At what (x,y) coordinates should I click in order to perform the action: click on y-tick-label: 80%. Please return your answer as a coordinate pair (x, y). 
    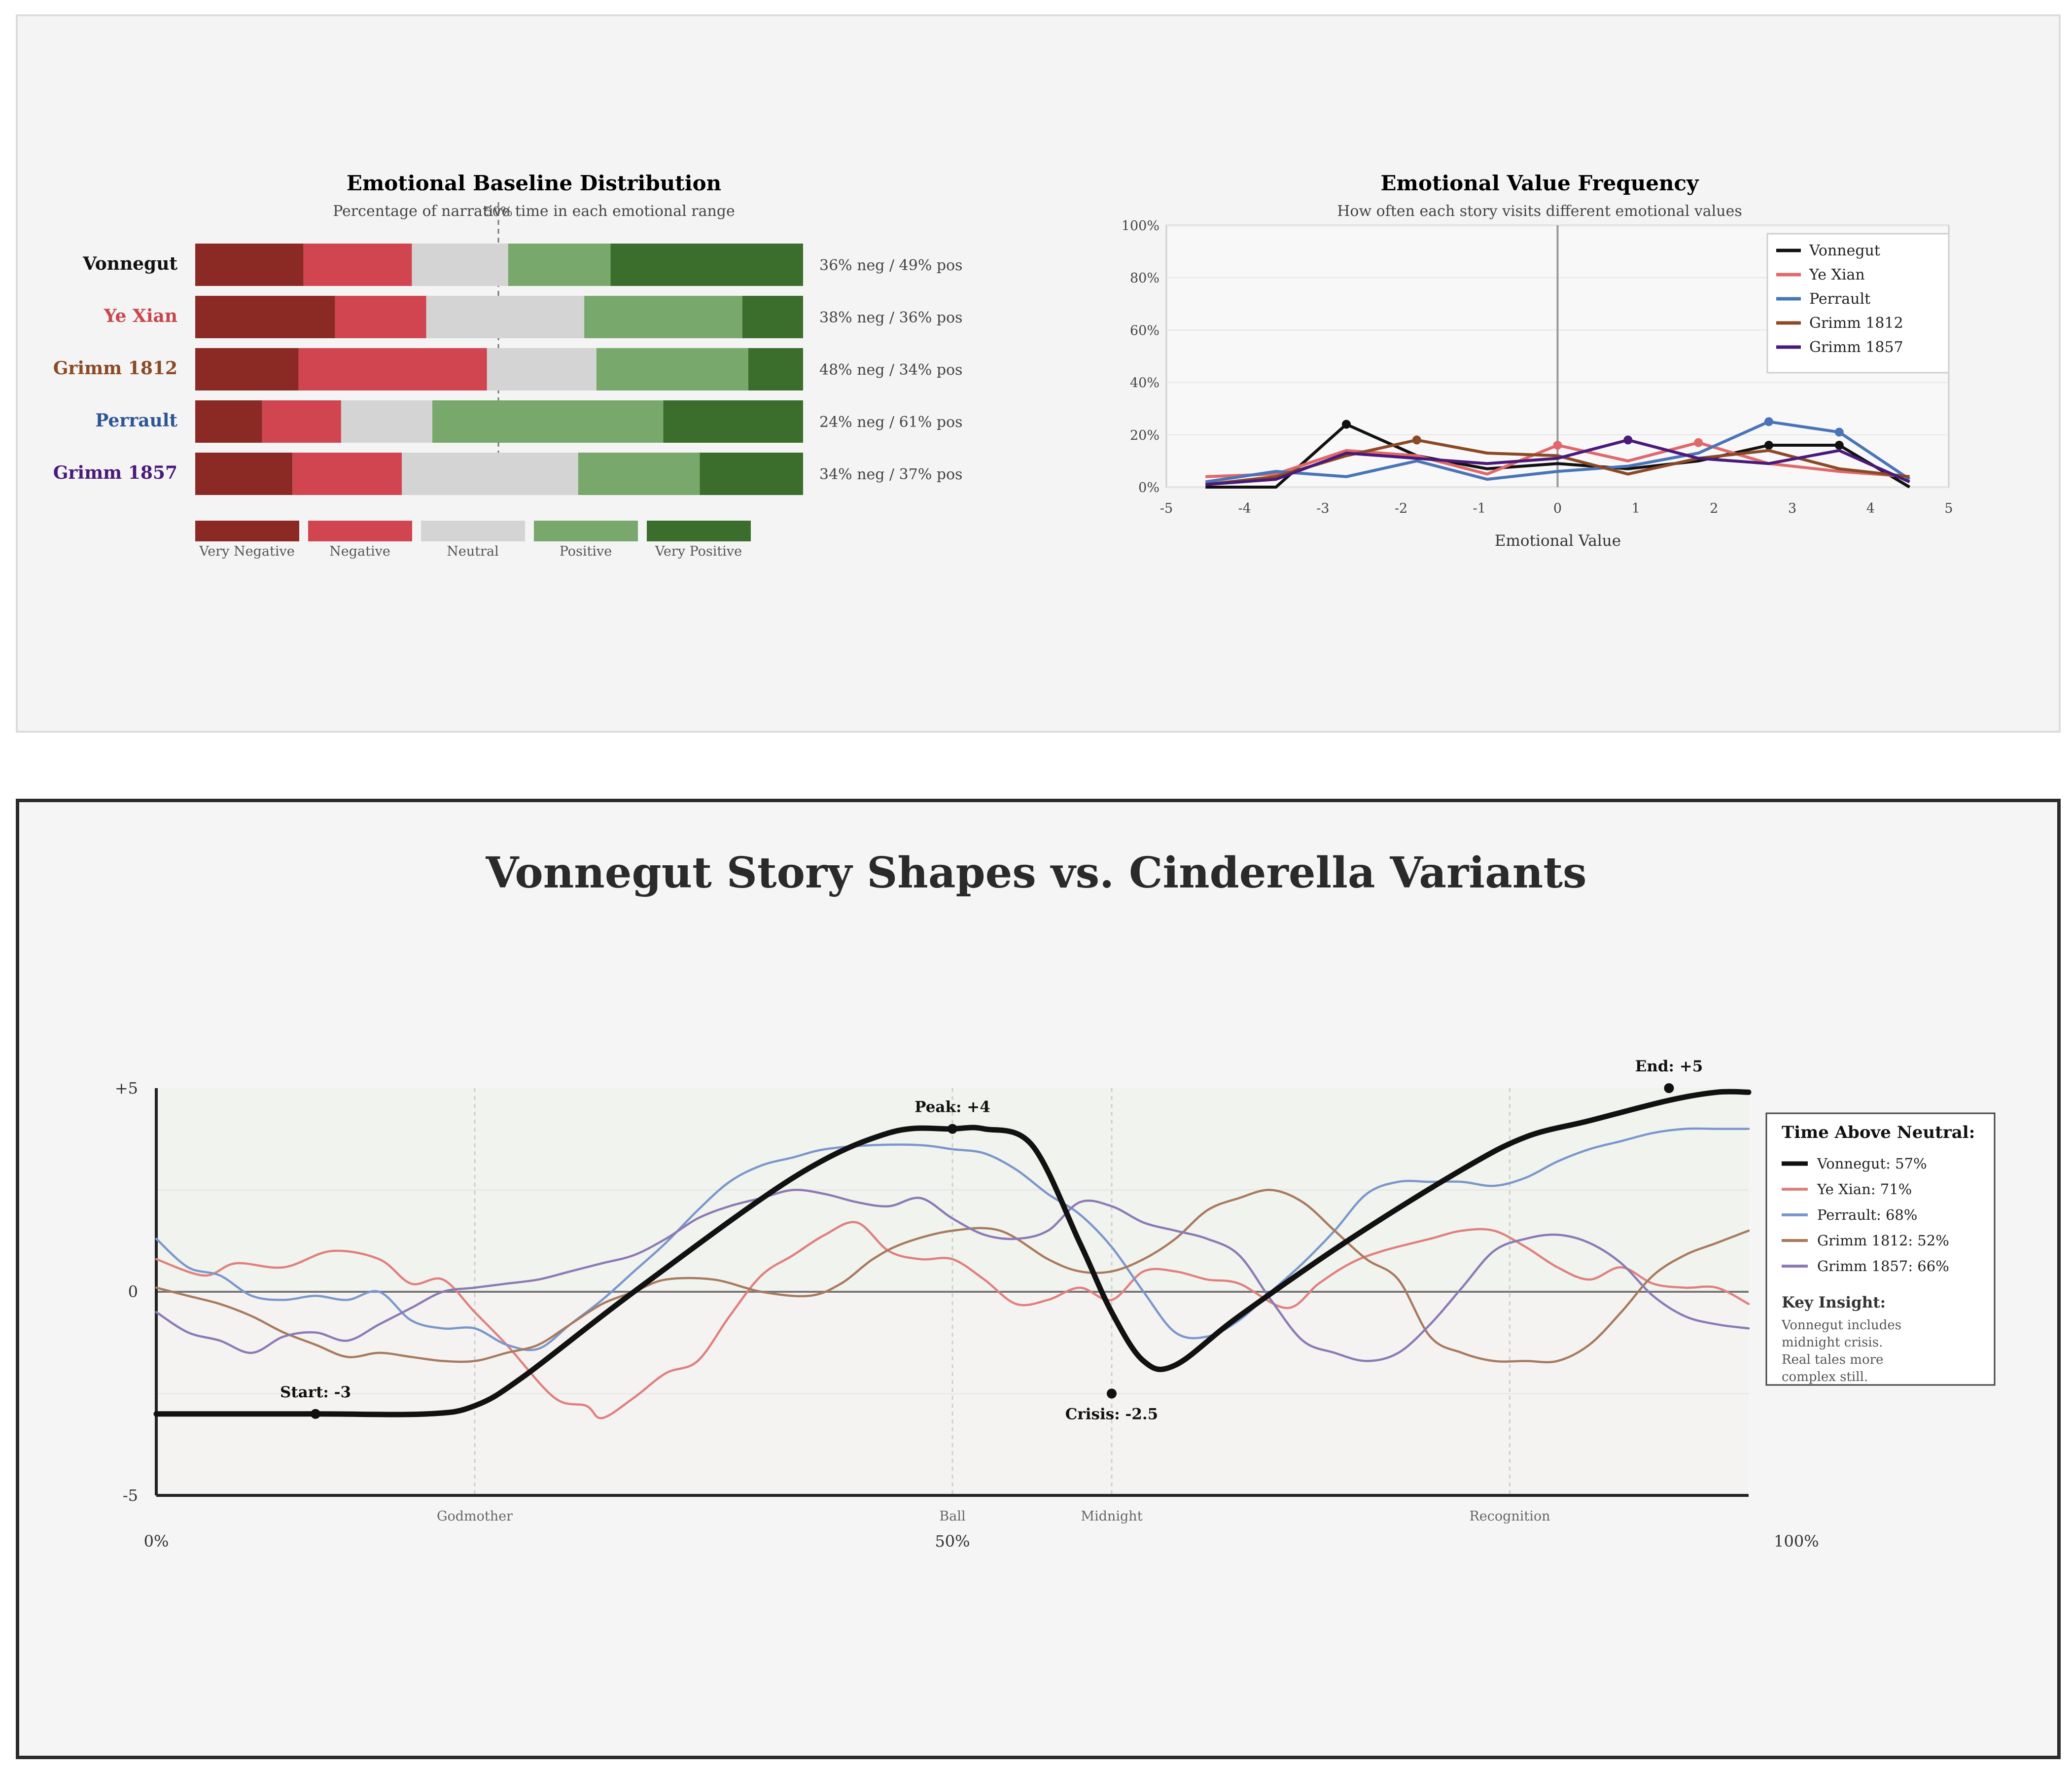
    Looking at the image, I should click on (1144, 279).